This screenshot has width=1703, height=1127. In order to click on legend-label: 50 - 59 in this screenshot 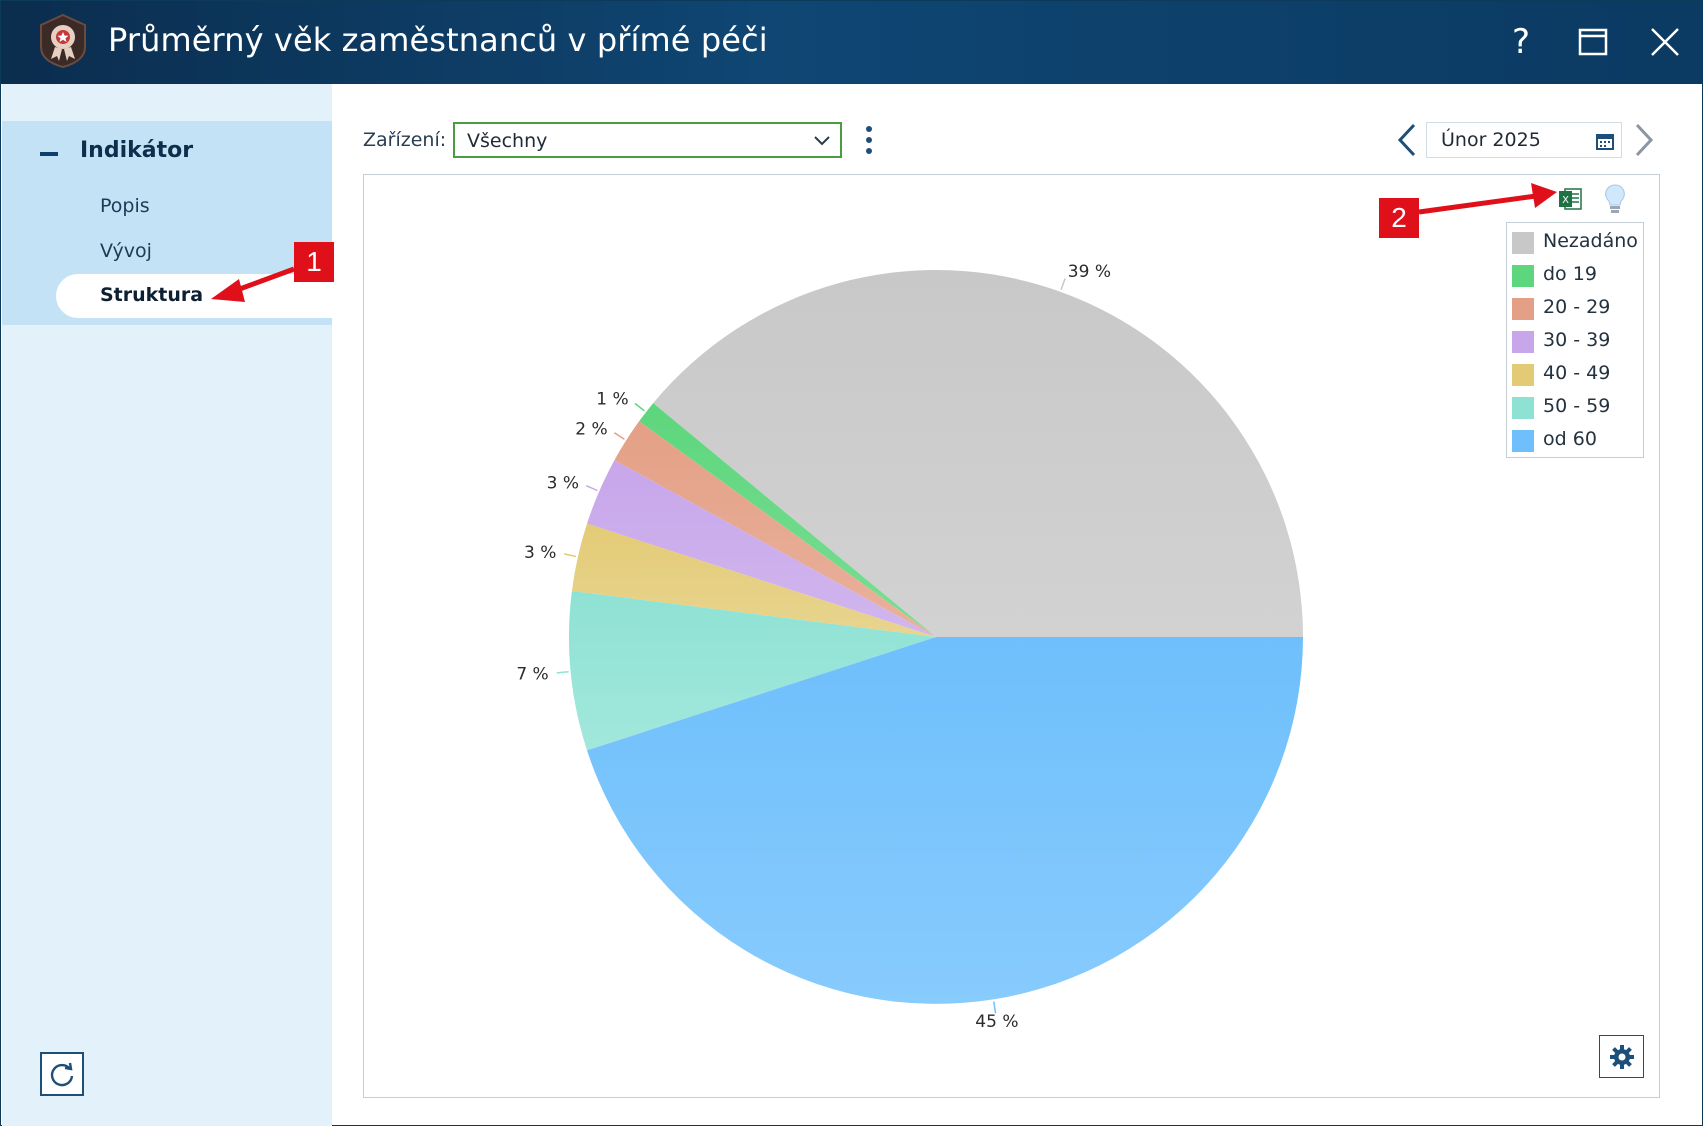, I will do `click(1577, 406)`.